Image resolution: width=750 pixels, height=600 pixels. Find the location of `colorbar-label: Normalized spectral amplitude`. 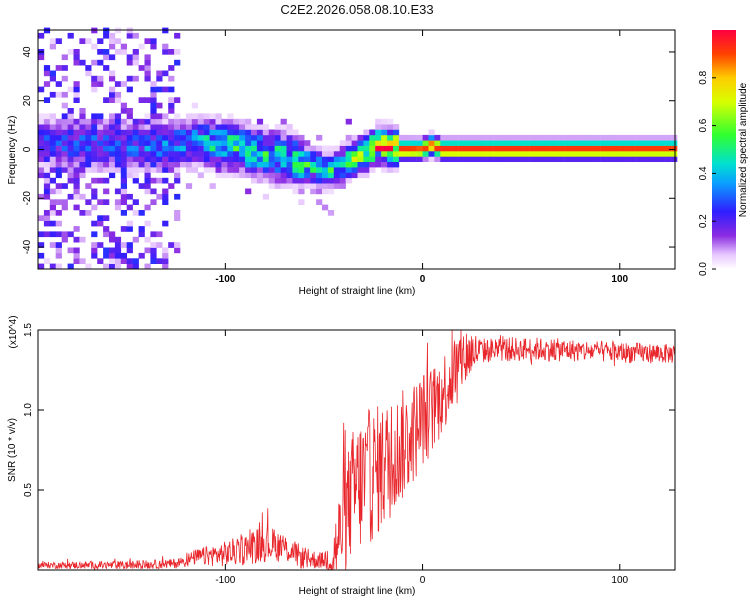

colorbar-label: Normalized spectral amplitude is located at coordinates (743, 149).